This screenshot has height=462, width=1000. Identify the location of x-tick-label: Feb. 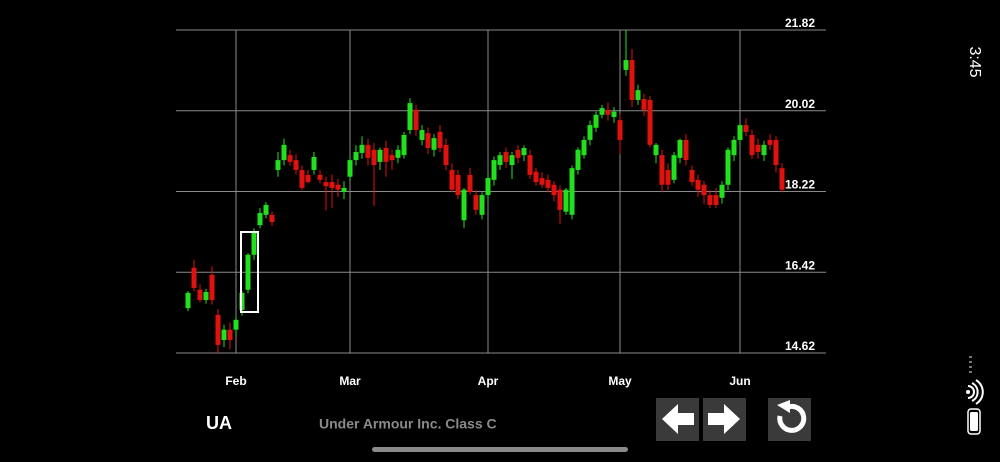
(235, 381).